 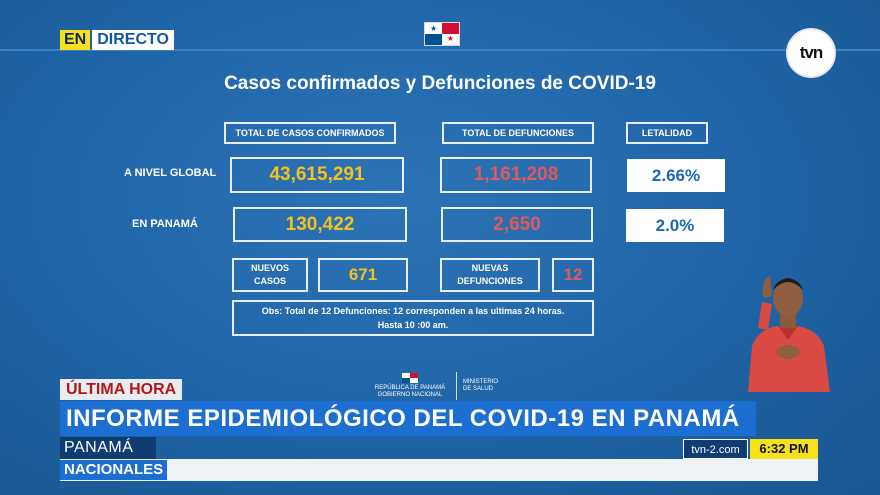 I want to click on header-lethality: LETALIDAD, so click(x=667, y=133).